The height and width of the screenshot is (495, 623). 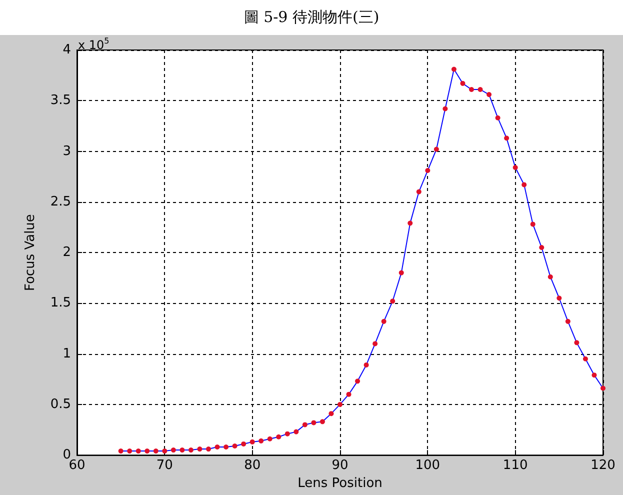 I want to click on y-tick-label: 4, so click(x=66, y=50).